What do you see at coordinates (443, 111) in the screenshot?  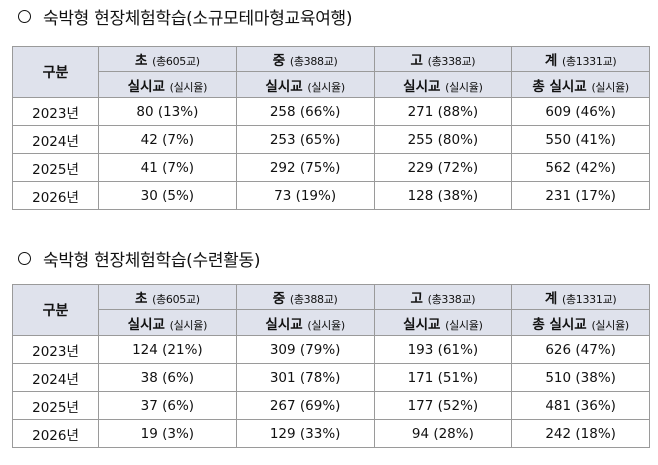 I see `value-cell: 271 (88%)` at bounding box center [443, 111].